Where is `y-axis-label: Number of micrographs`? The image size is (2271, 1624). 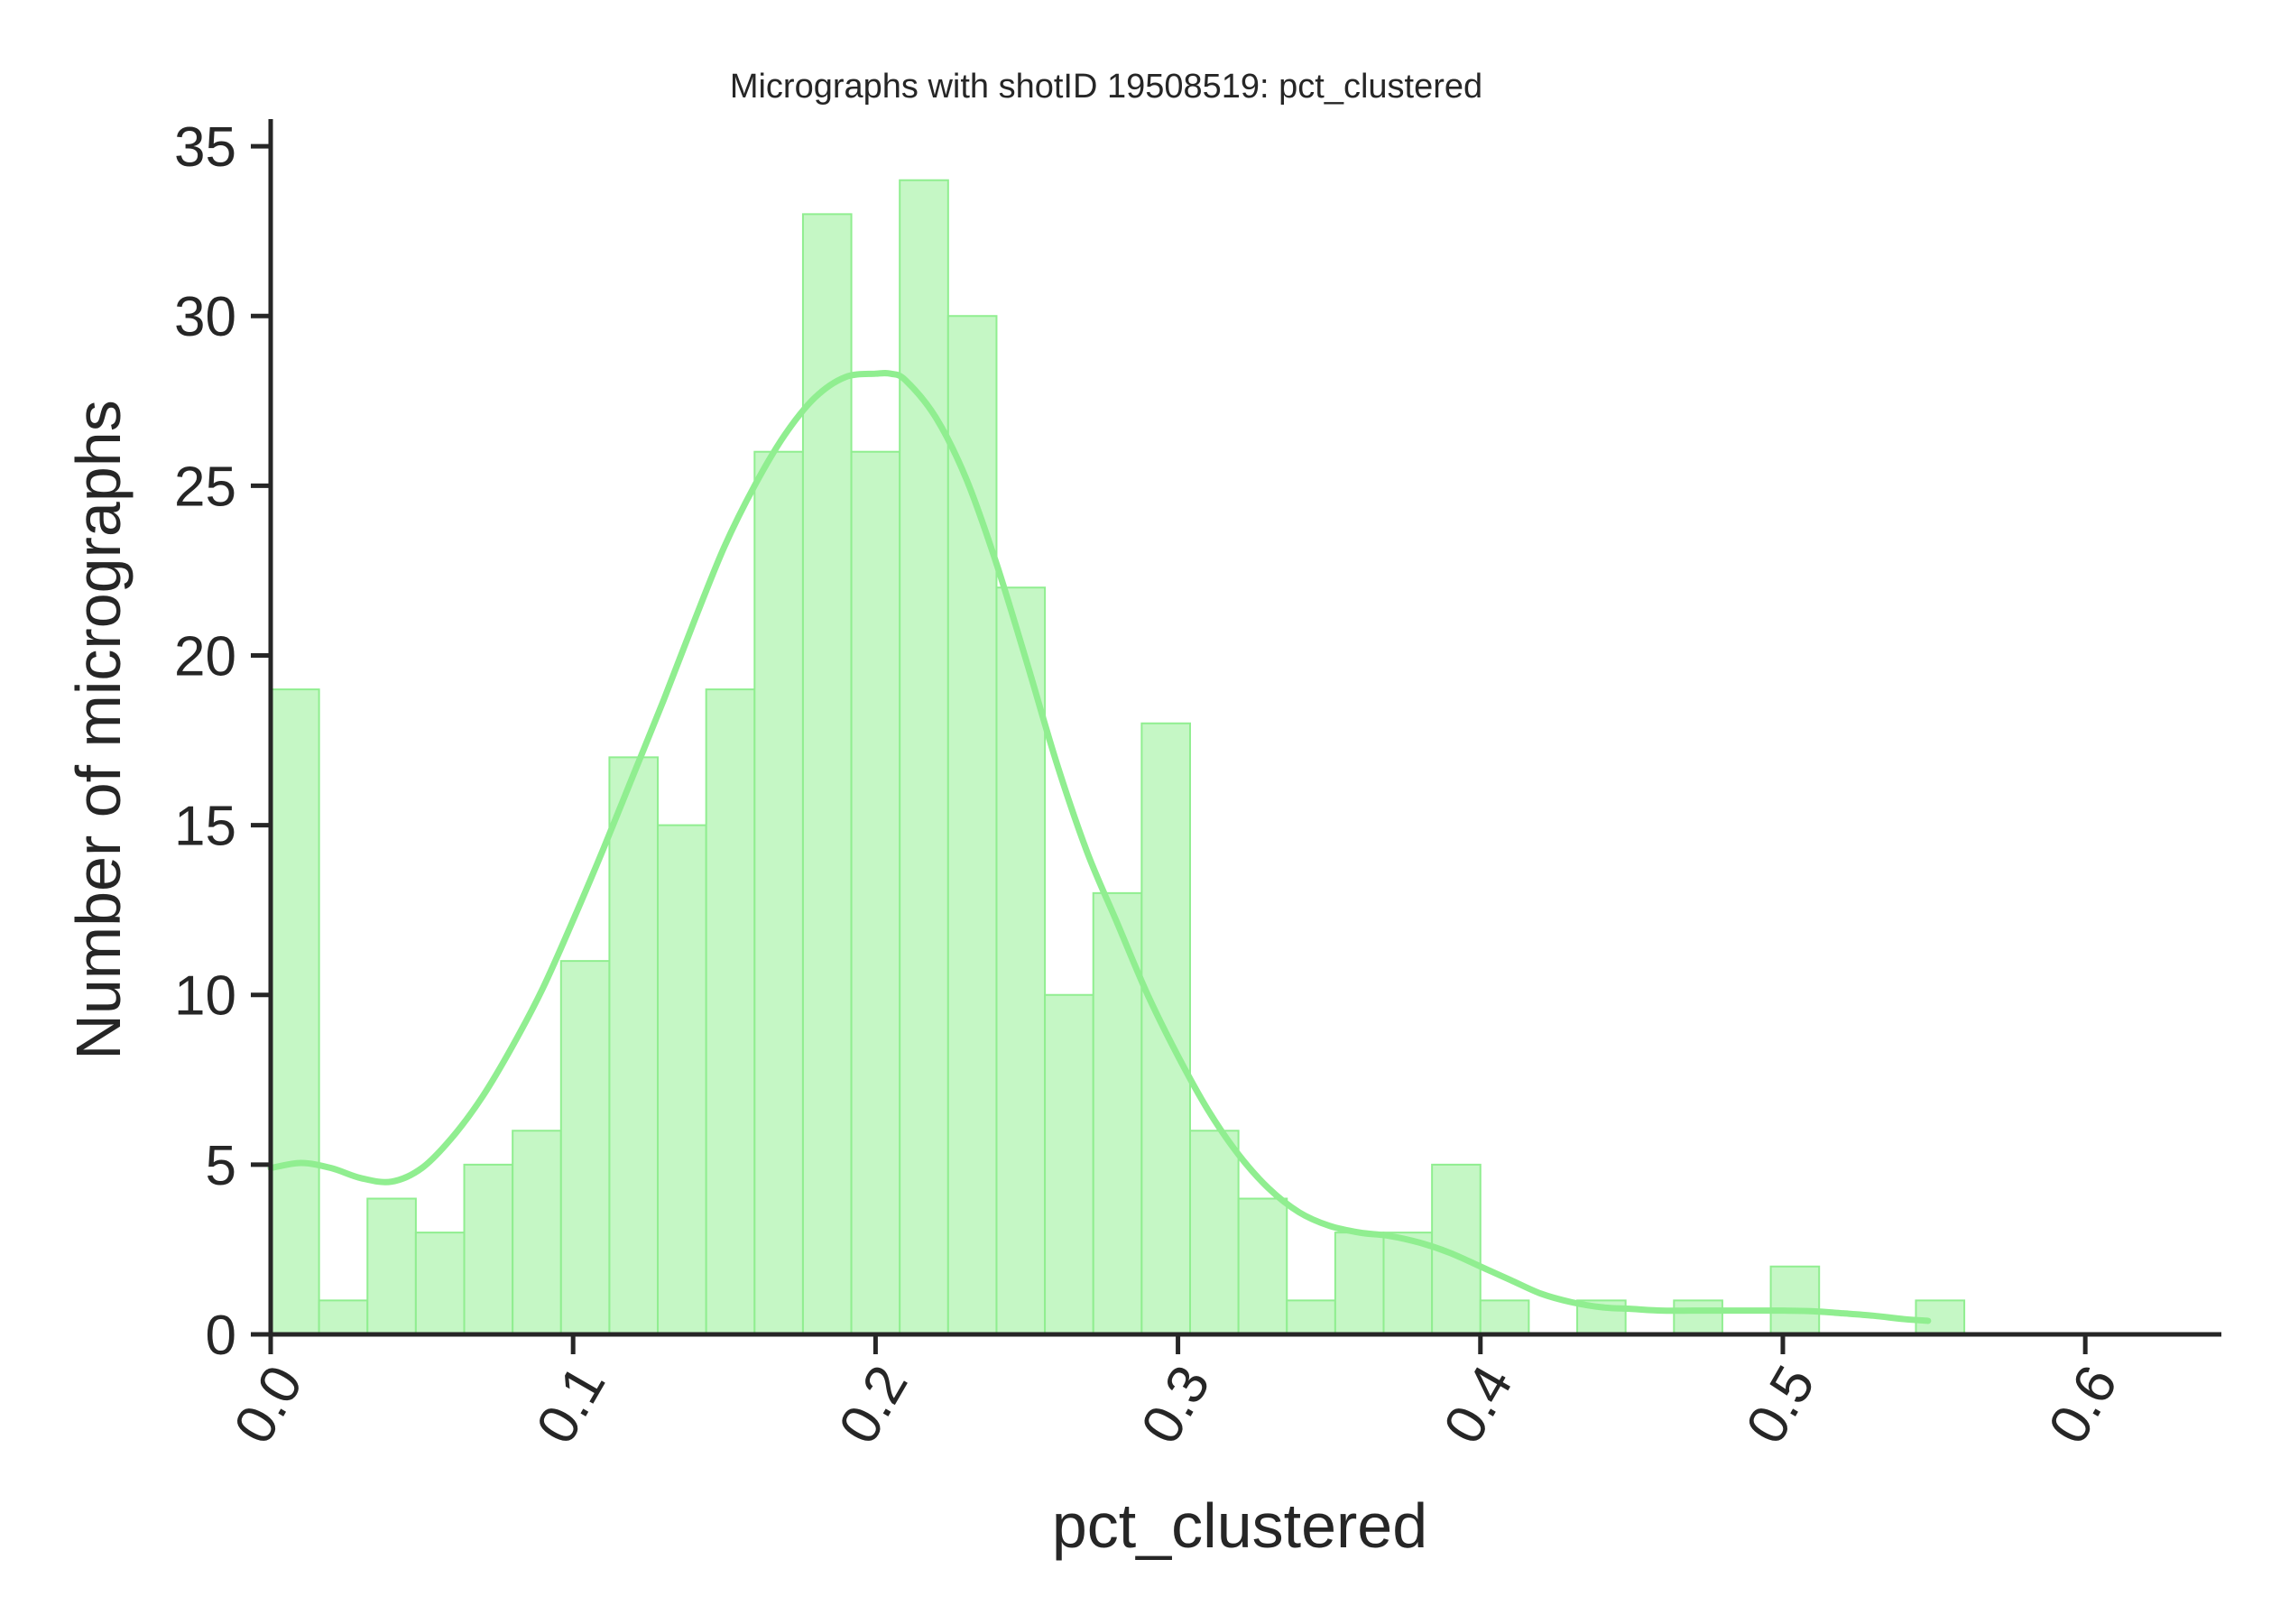
y-axis-label: Number of micrographs is located at coordinates (98, 729).